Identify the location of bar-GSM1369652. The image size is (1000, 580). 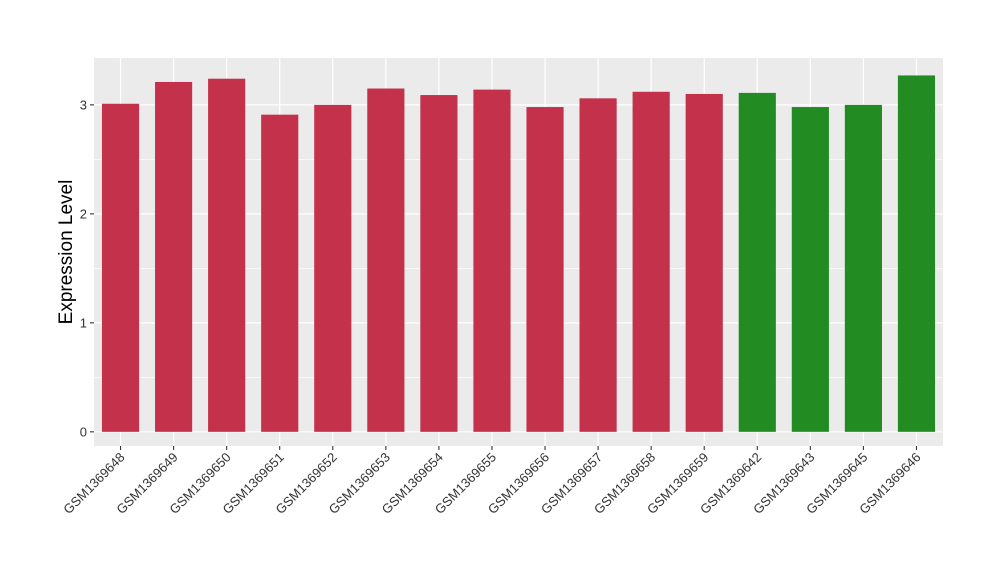
(333, 268).